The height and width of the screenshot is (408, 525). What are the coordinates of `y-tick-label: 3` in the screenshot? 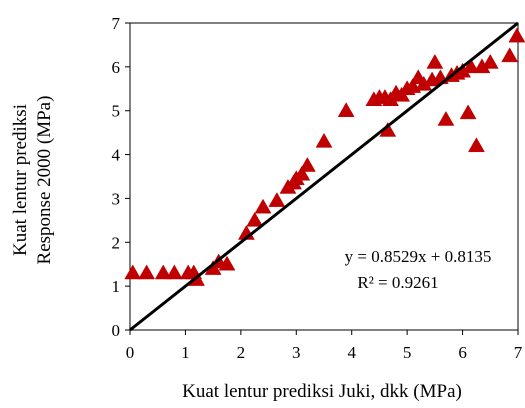 It's located at (116, 198).